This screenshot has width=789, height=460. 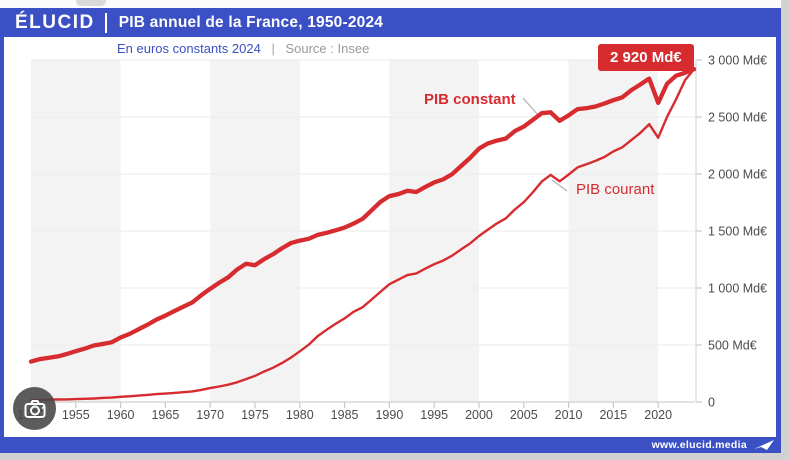 I want to click on x-tick-label: 1960, so click(x=121, y=415).